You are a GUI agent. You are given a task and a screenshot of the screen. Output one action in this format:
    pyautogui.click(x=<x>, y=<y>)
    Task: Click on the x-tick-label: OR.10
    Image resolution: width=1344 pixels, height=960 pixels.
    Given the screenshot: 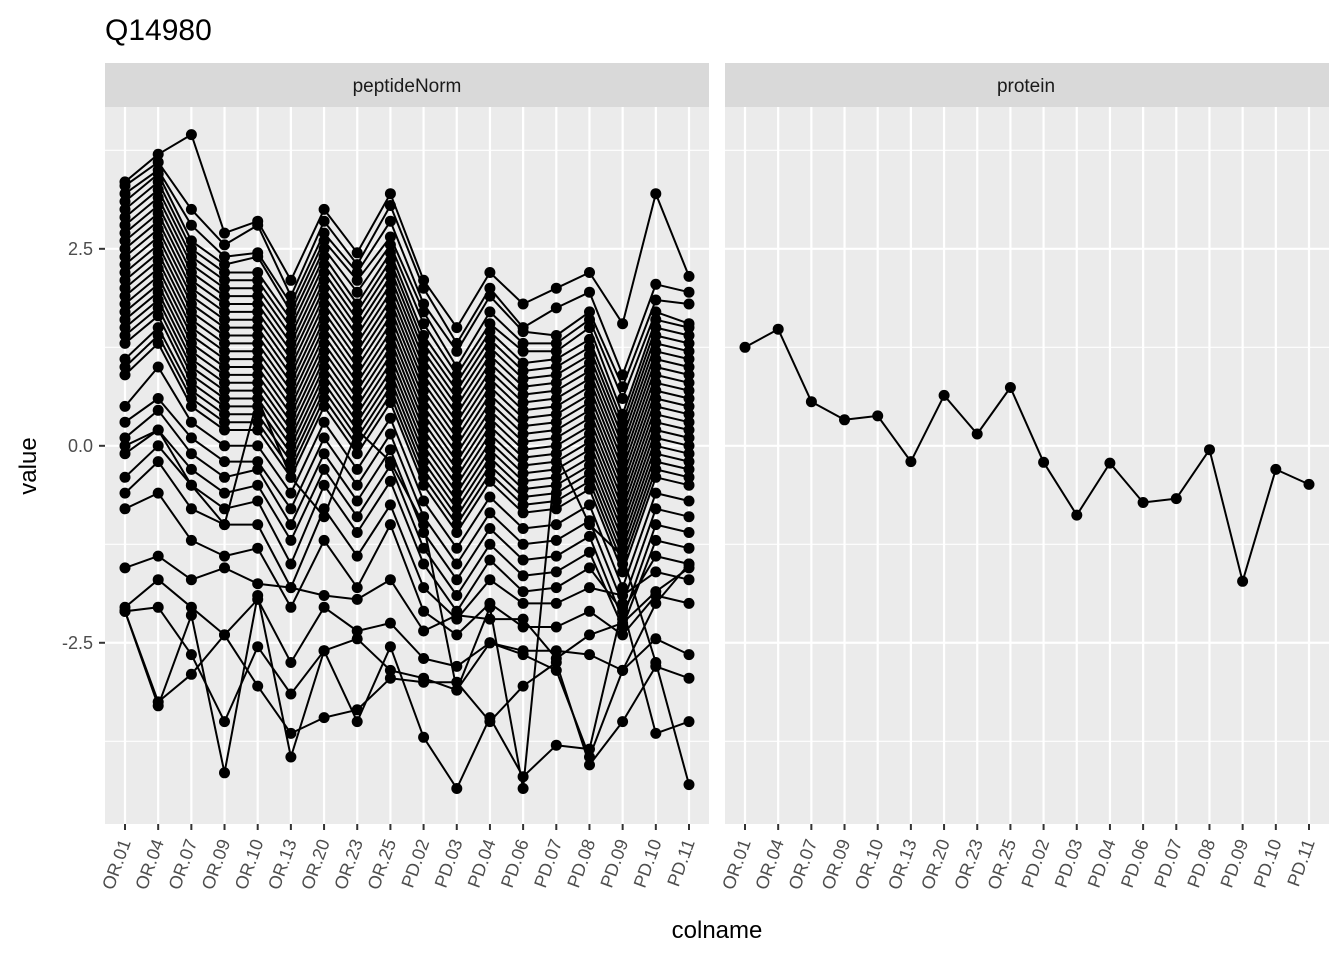 What is the action you would take?
    pyautogui.click(x=869, y=865)
    